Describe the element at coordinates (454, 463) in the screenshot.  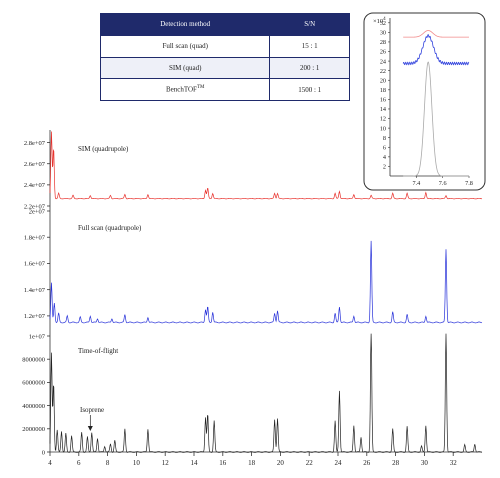
I see `x-tick-label: 32` at that location.